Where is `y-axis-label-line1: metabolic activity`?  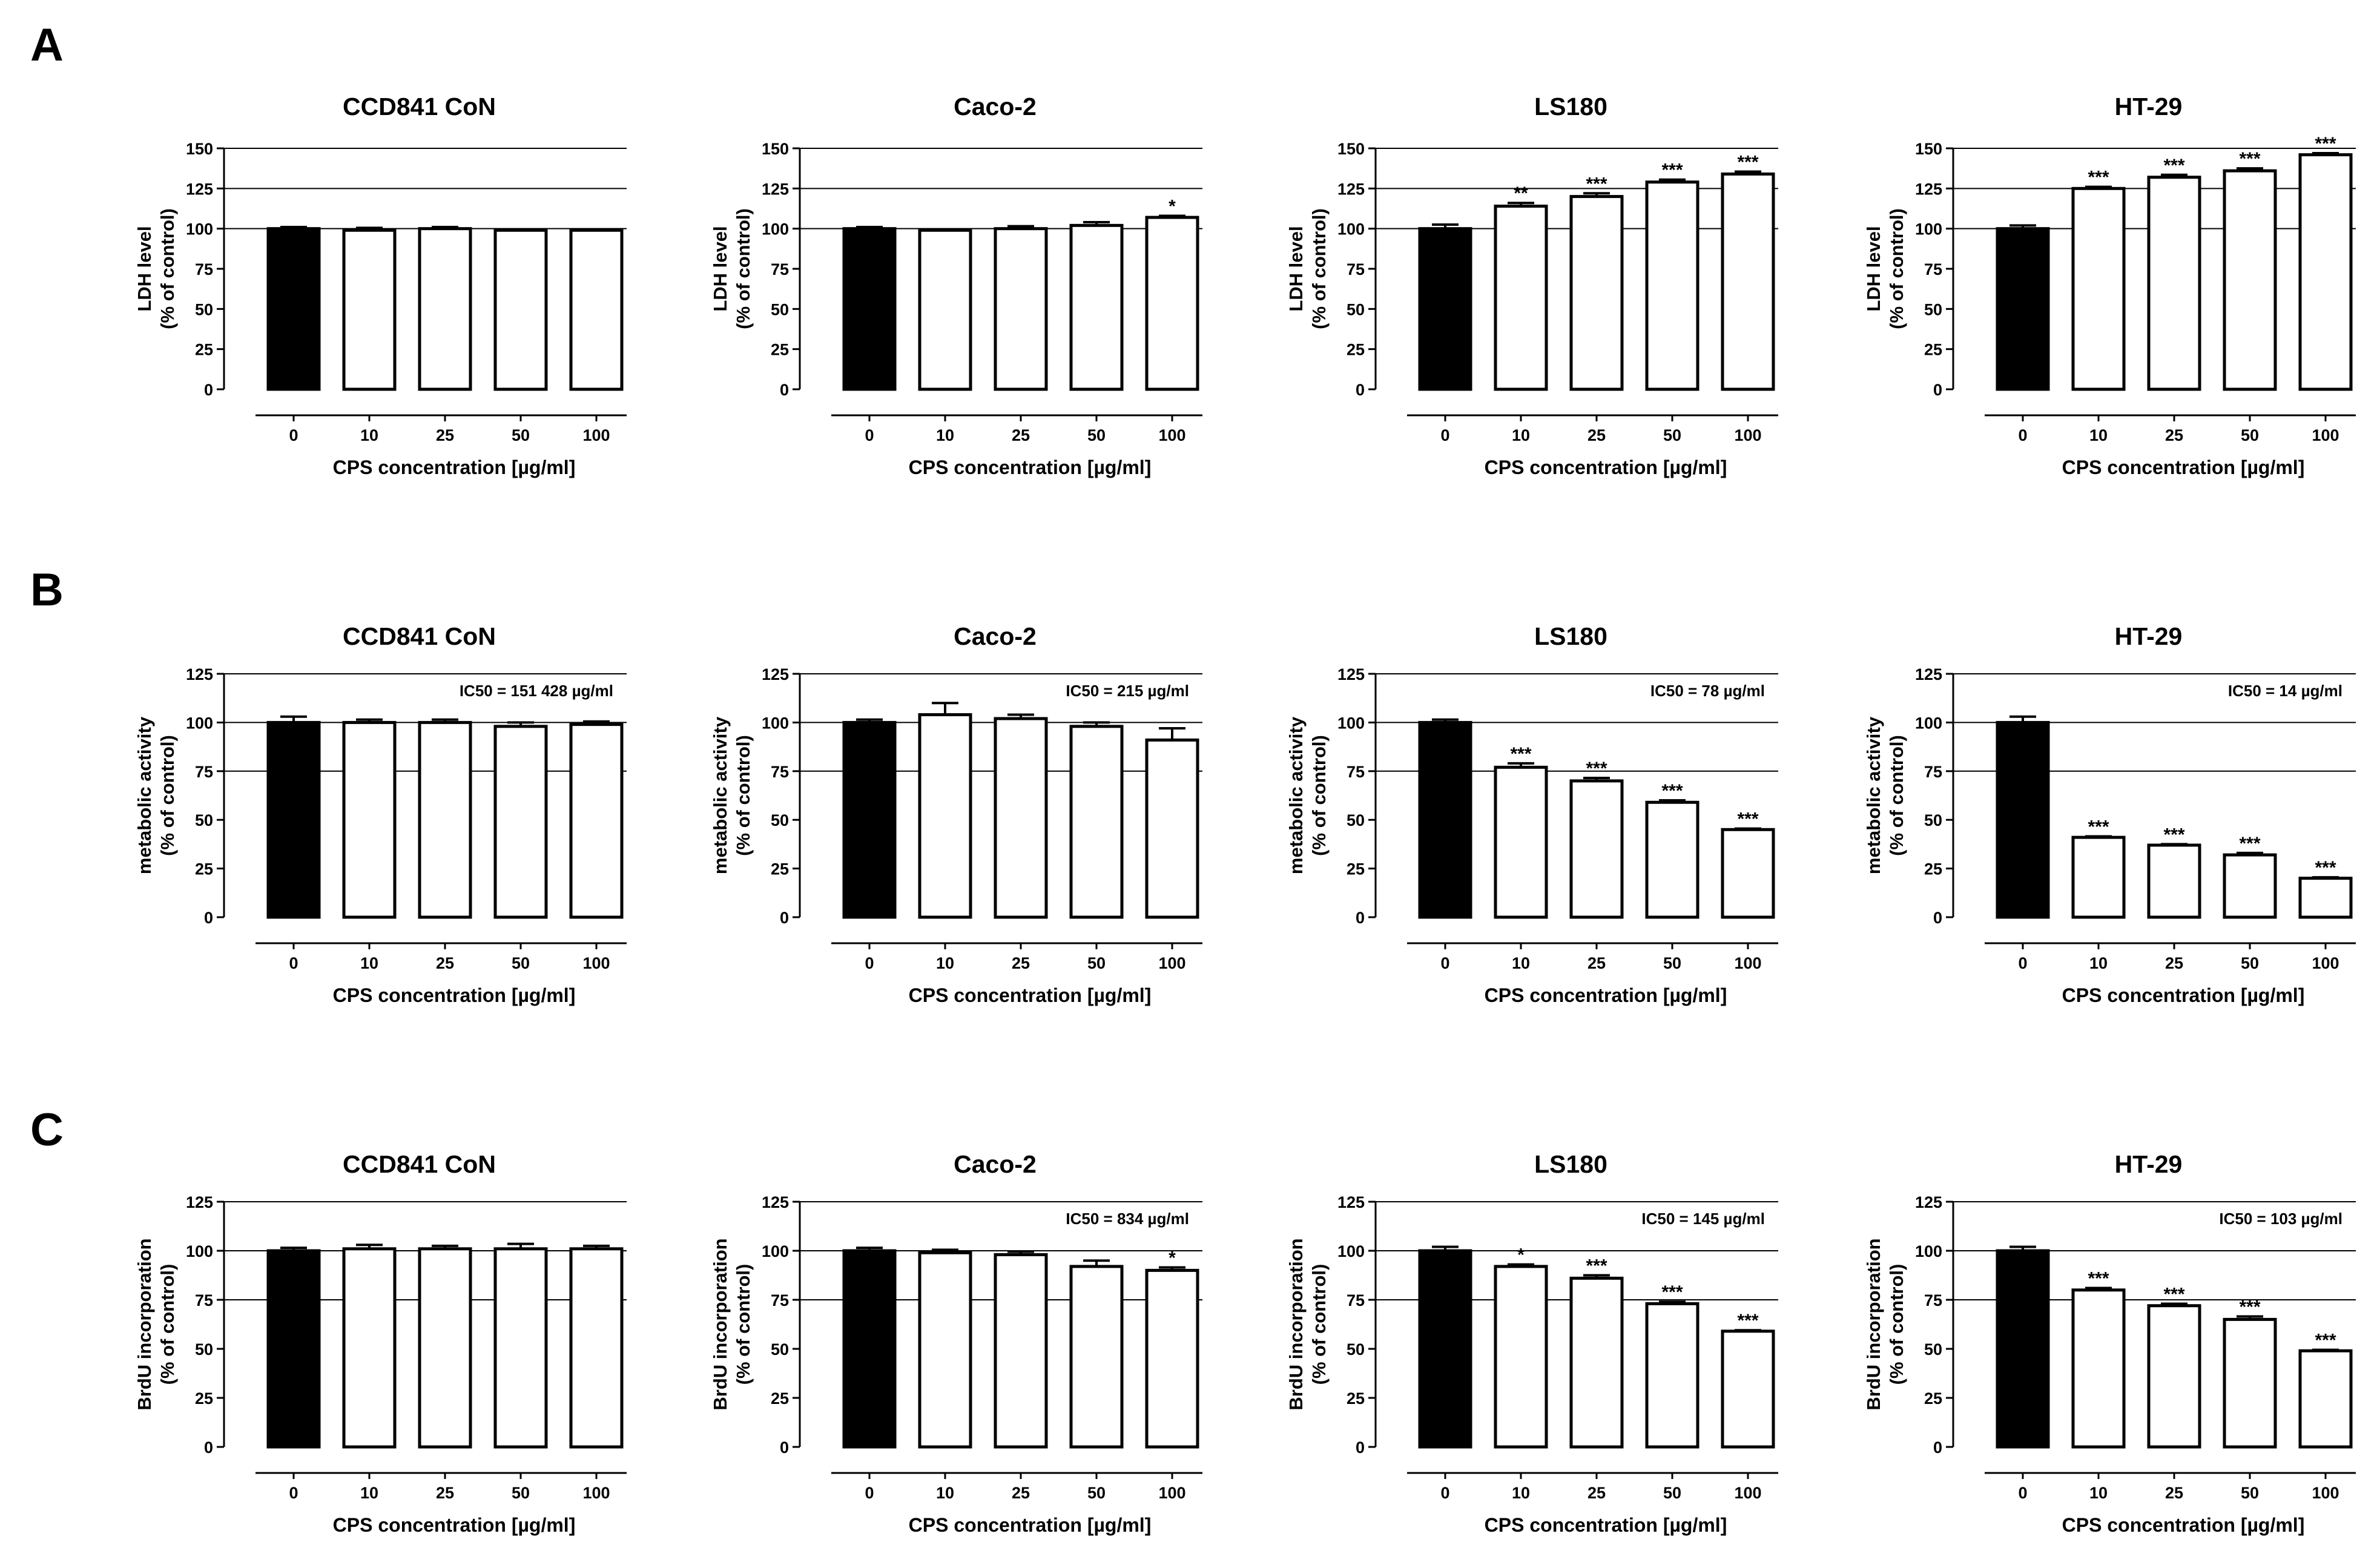 y-axis-label-line1: metabolic activity is located at coordinates (720, 795).